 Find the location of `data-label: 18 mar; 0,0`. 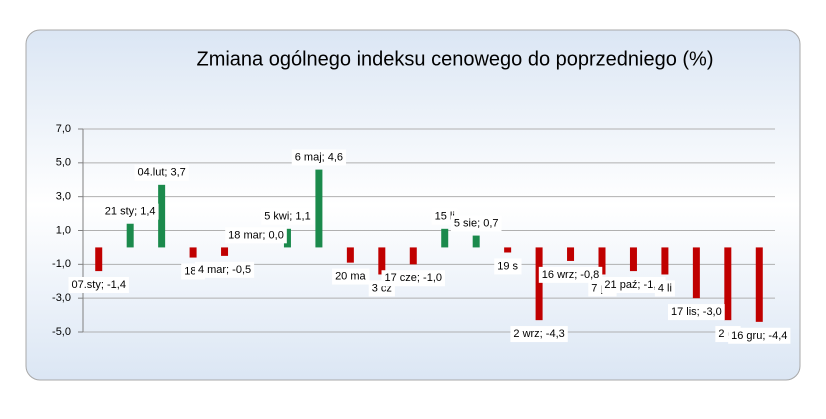

data-label: 18 mar; 0,0 is located at coordinates (256, 235).